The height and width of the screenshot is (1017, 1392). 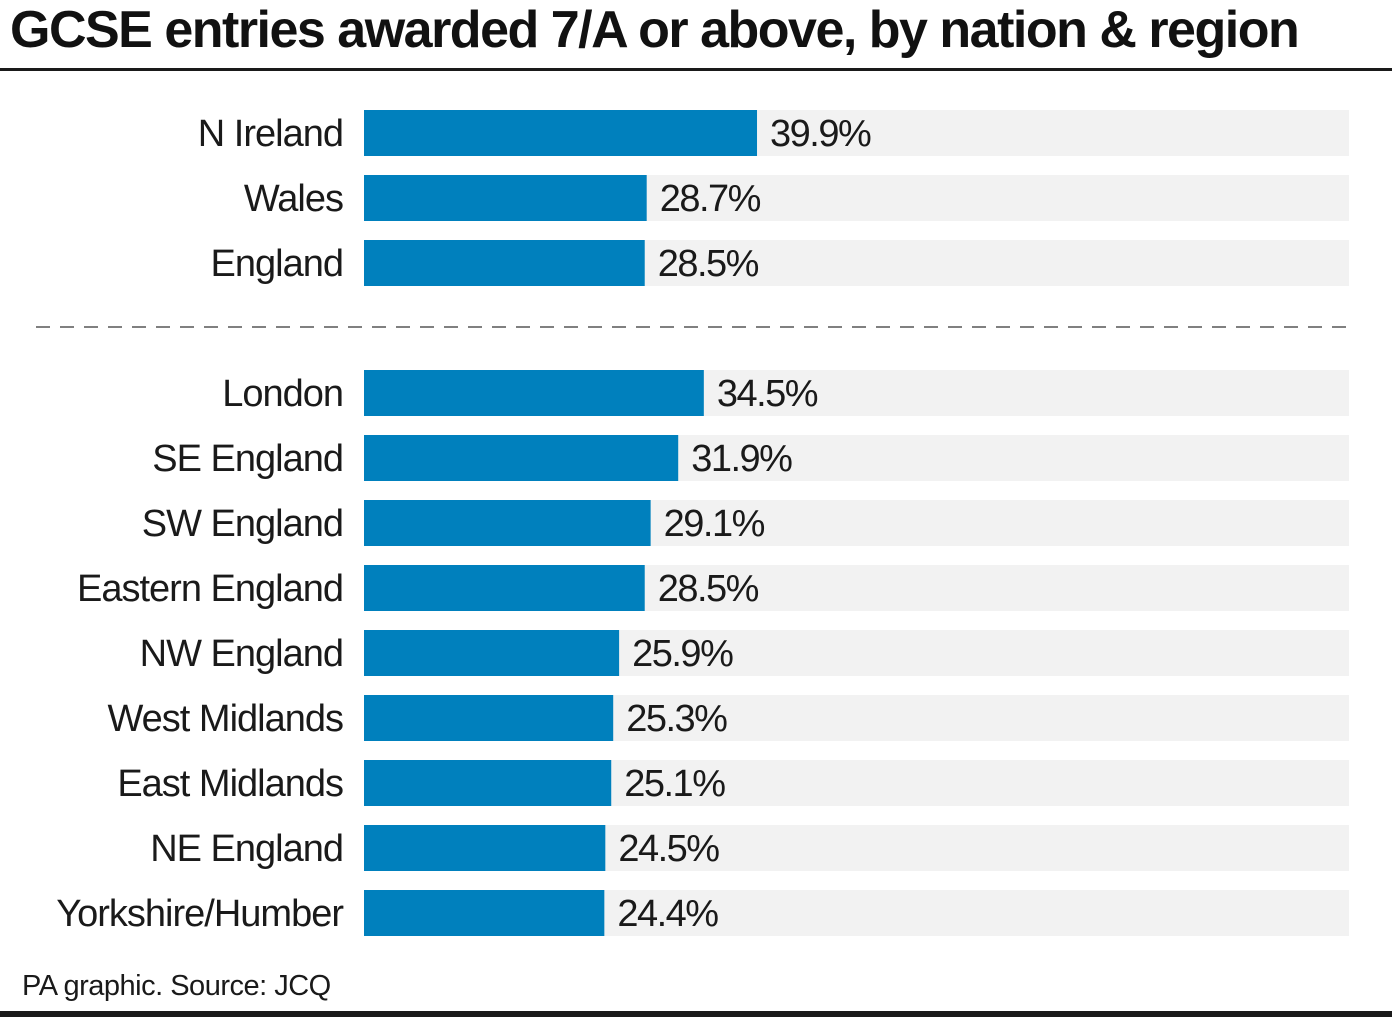 I want to click on value-label-yorkshire-humber: 24.4%, so click(x=667, y=914).